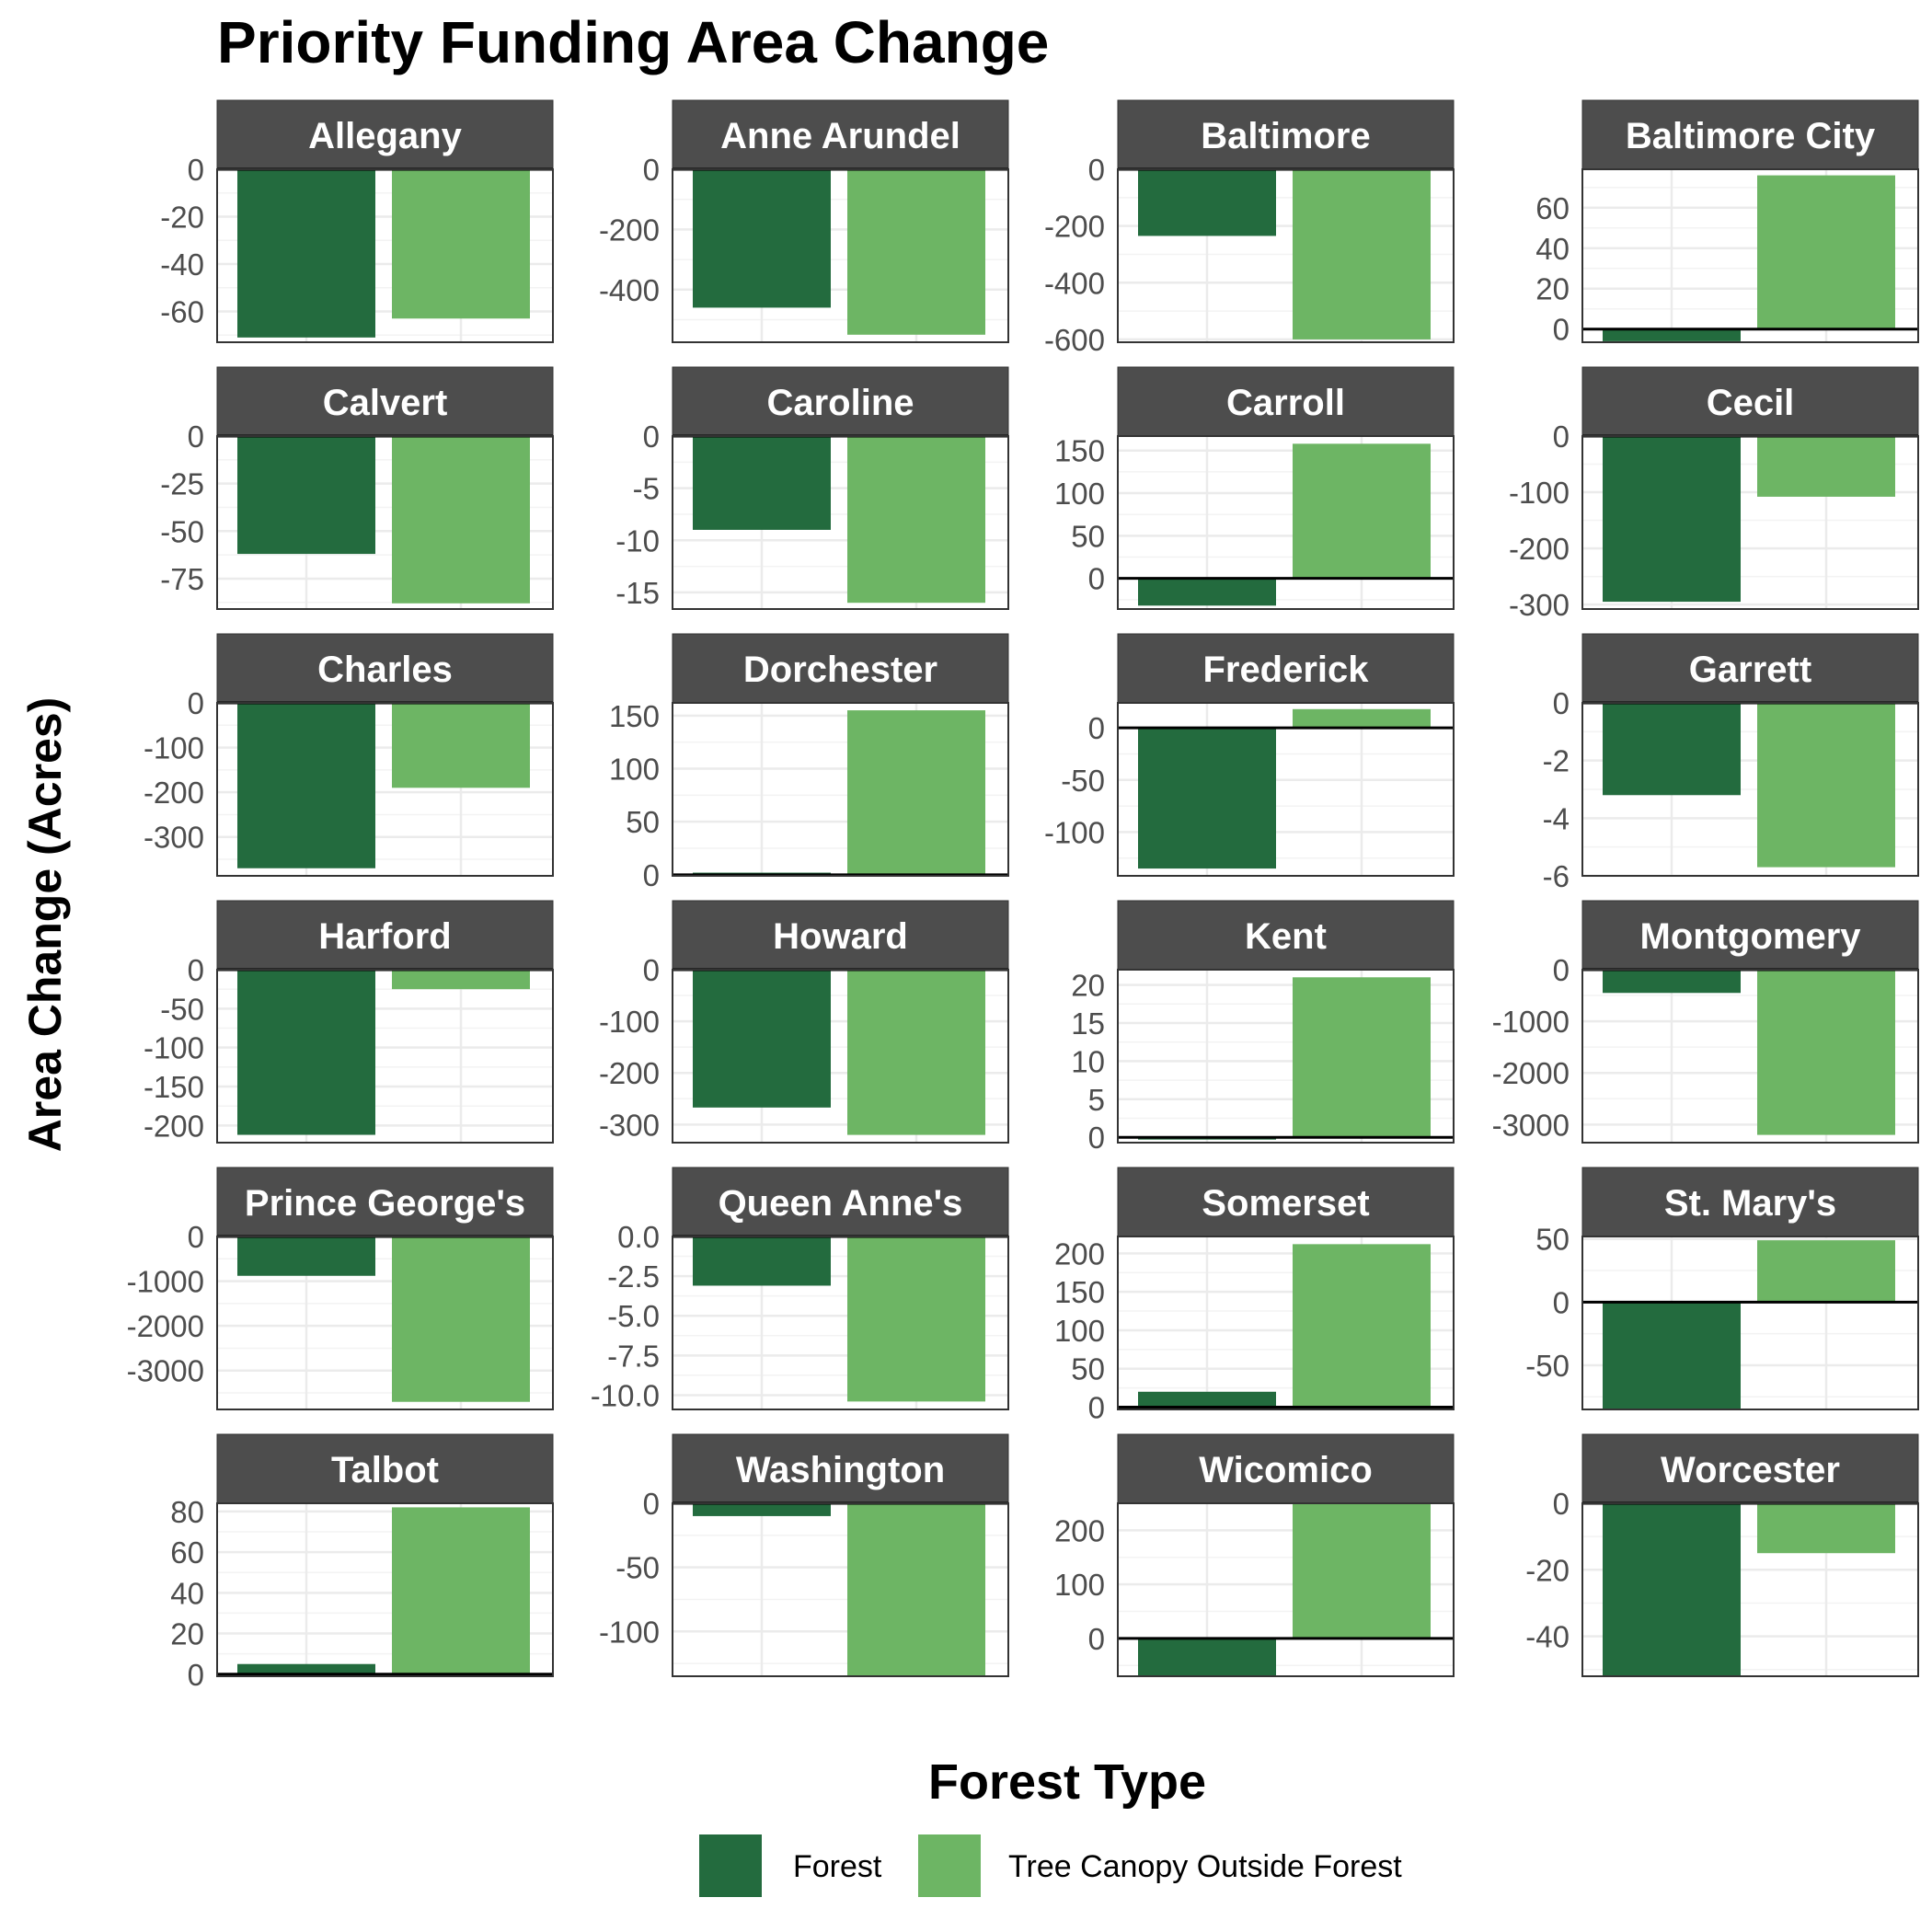 The image size is (1932, 1932). What do you see at coordinates (1254, 488) in the screenshot?
I see `facet-carroll: Carroll 150 100 50 0` at bounding box center [1254, 488].